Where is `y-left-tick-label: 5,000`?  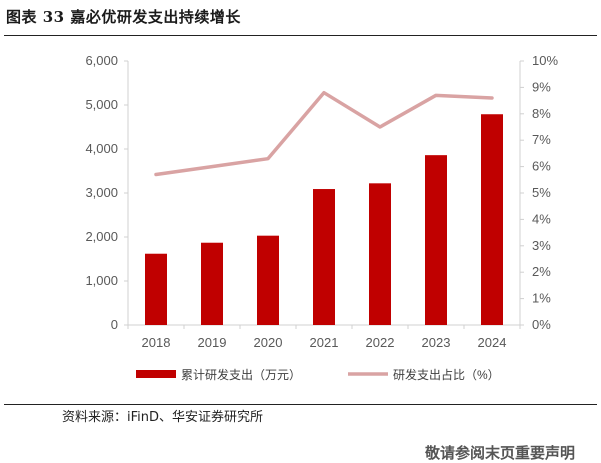
y-left-tick-label: 5,000 is located at coordinates (101, 104).